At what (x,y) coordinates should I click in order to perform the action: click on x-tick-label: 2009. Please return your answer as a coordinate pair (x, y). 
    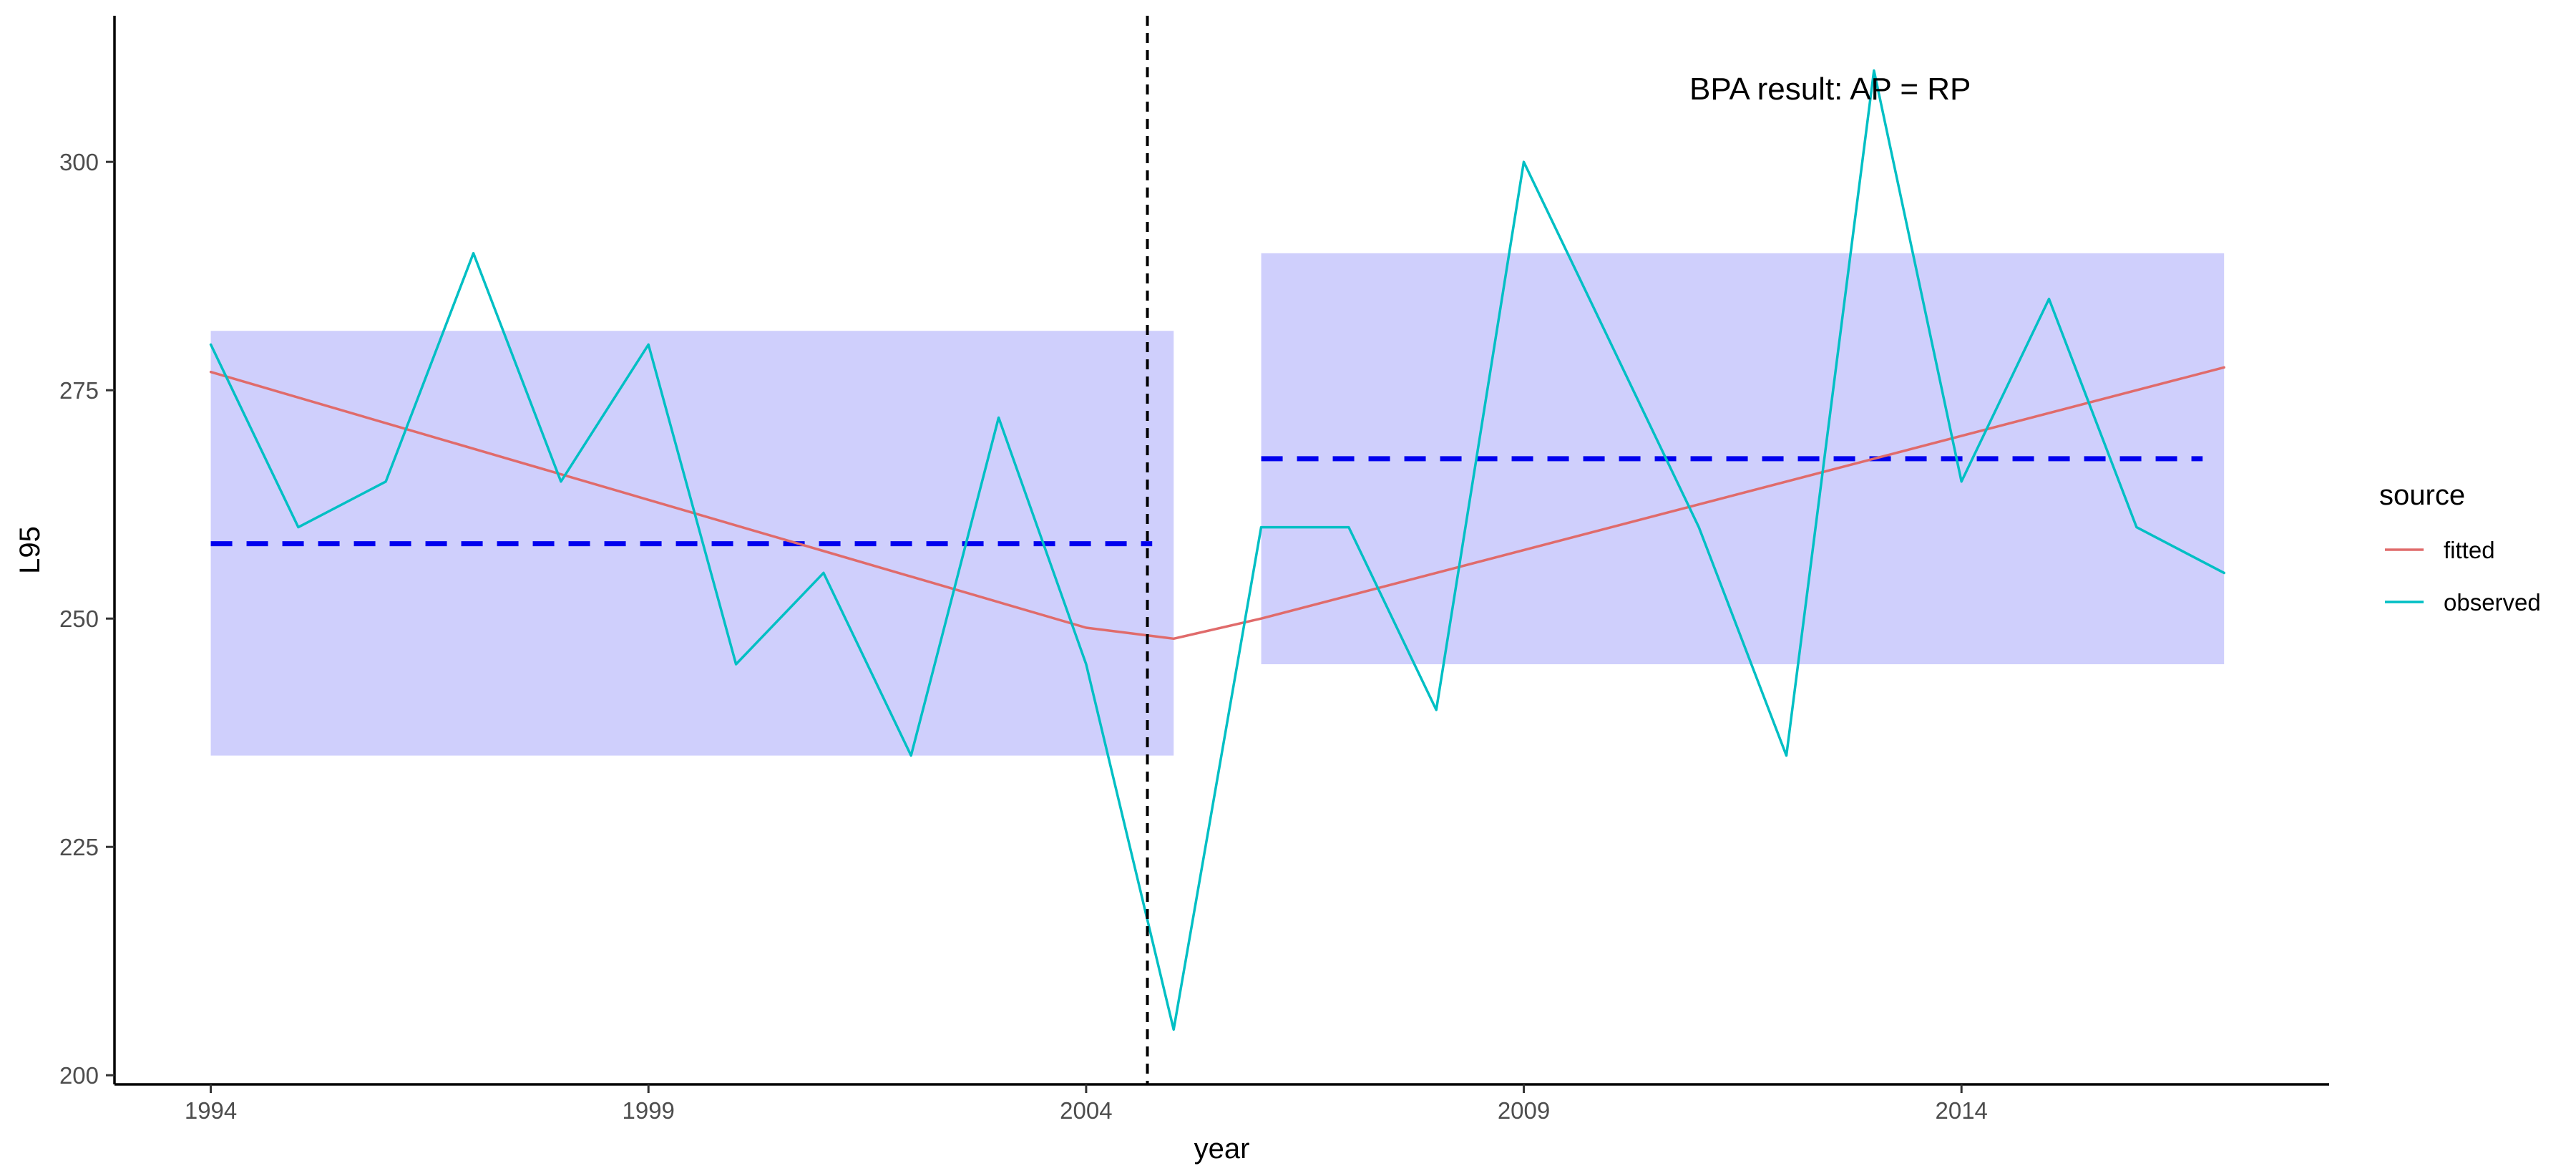
    Looking at the image, I should click on (1524, 1110).